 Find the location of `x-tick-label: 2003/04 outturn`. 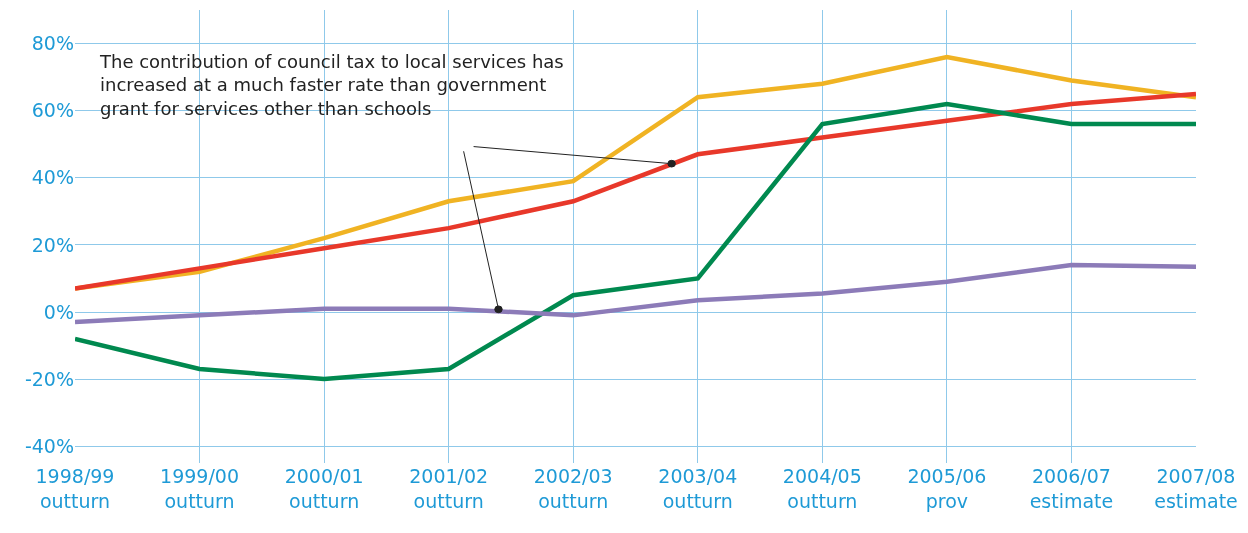

x-tick-label: 2003/04 outturn is located at coordinates (698, 488).